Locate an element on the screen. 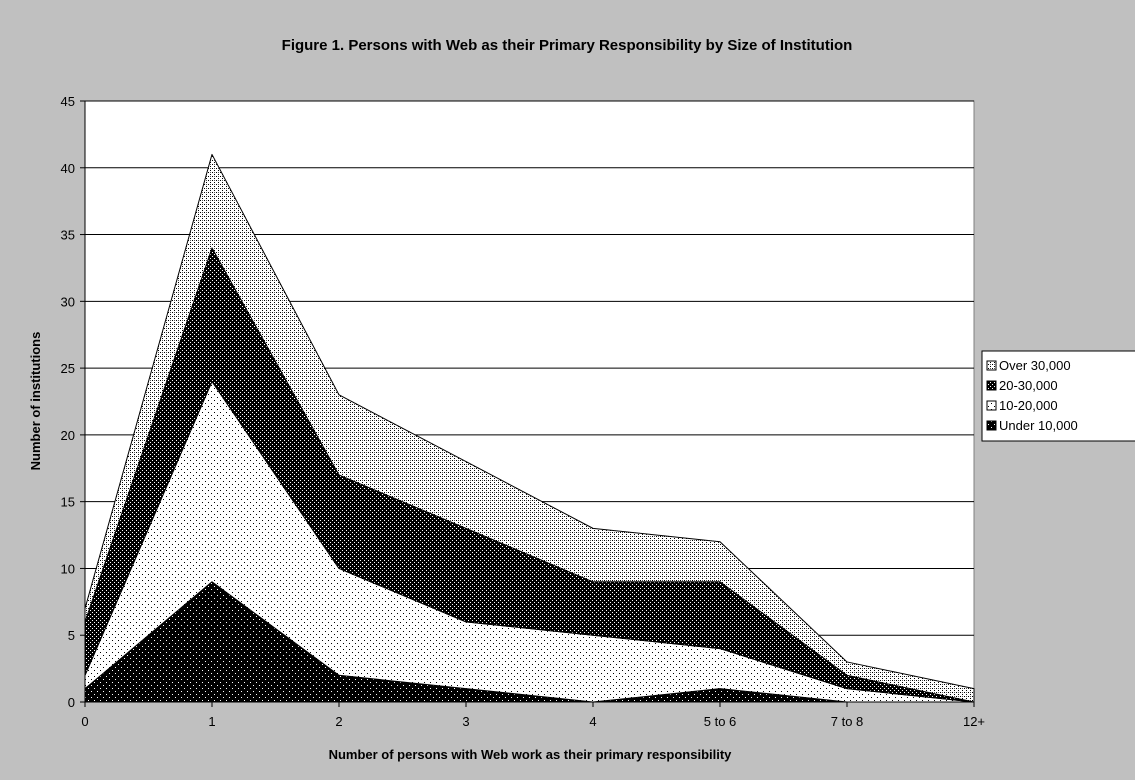 Image resolution: width=1135 pixels, height=780 pixels. x-tick-label: 3 is located at coordinates (465, 721).